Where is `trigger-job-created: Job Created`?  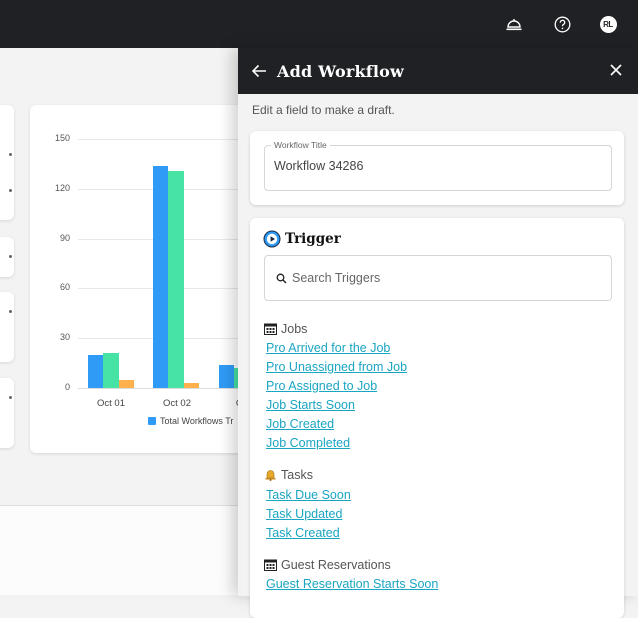
trigger-job-created: Job Created is located at coordinates (300, 424).